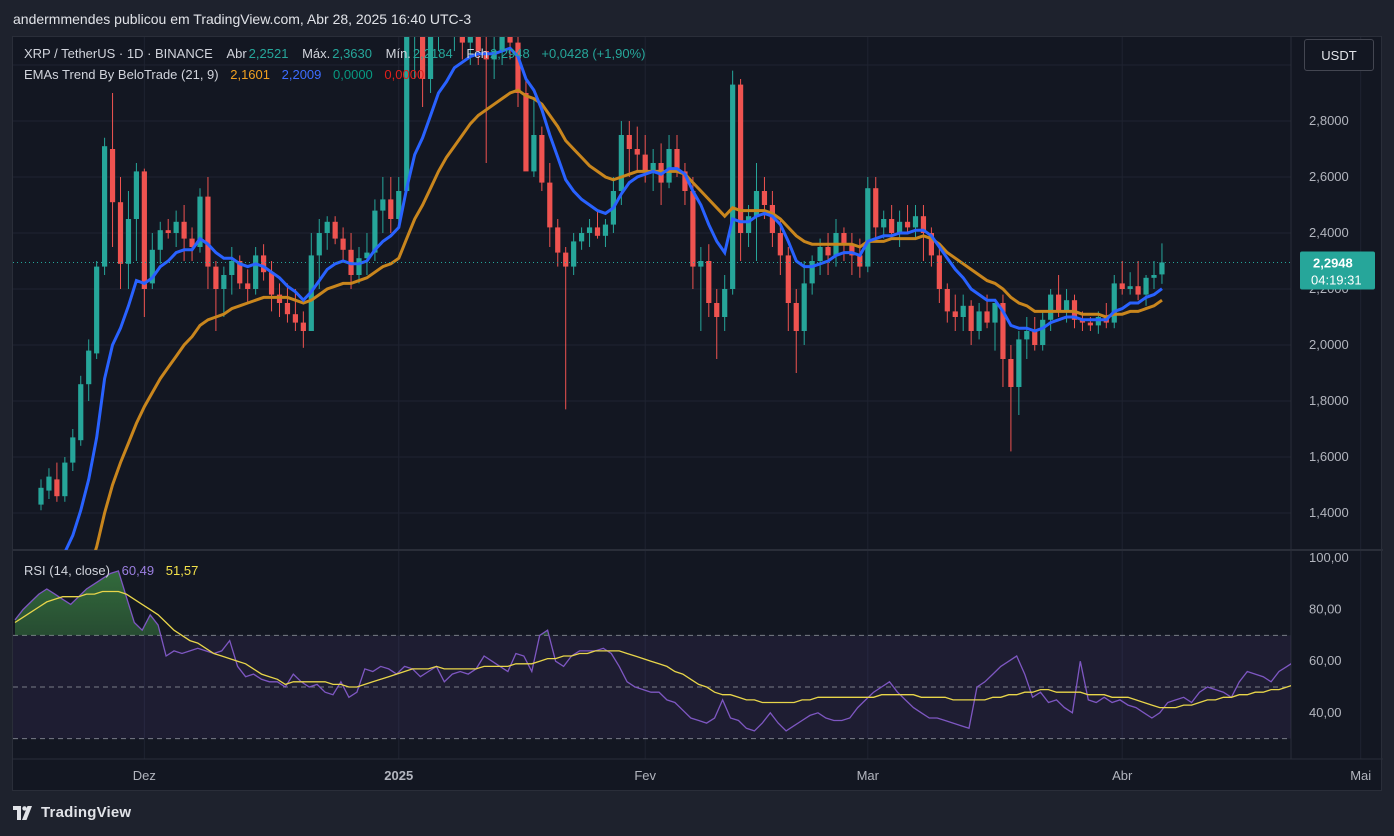  Describe the element at coordinates (112, 570) in the screenshot. I see `rsi-legend: RSI (14, close) 60,49 51,57` at that location.